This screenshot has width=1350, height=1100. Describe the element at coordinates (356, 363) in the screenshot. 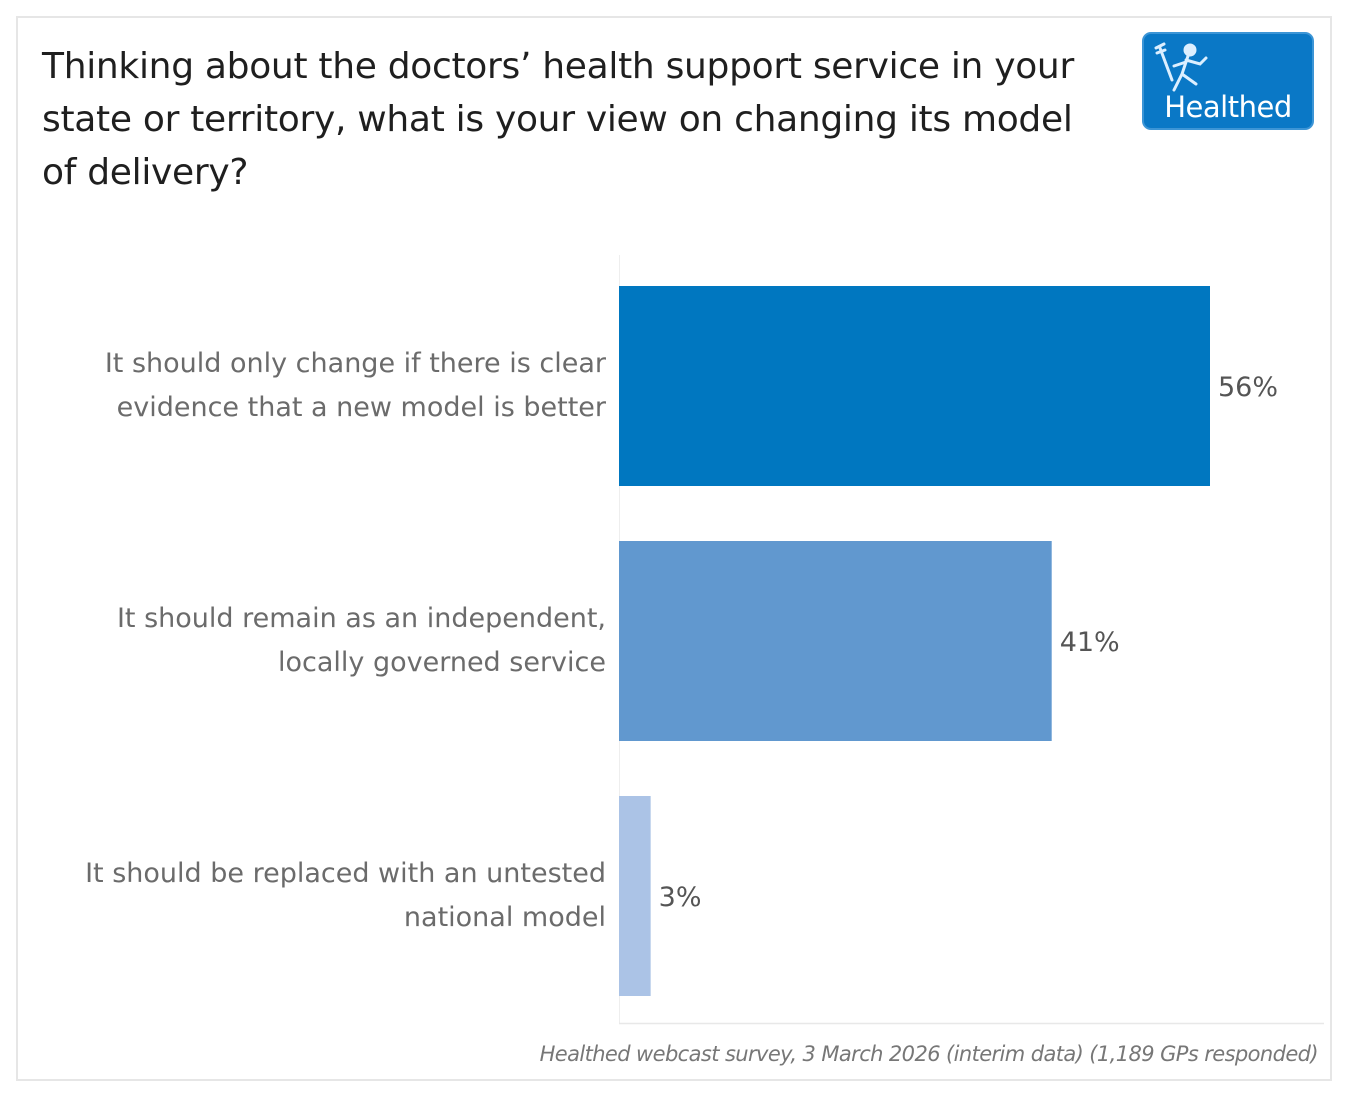

I see `category-label-1-line-1: It should only change if there is clear` at that location.